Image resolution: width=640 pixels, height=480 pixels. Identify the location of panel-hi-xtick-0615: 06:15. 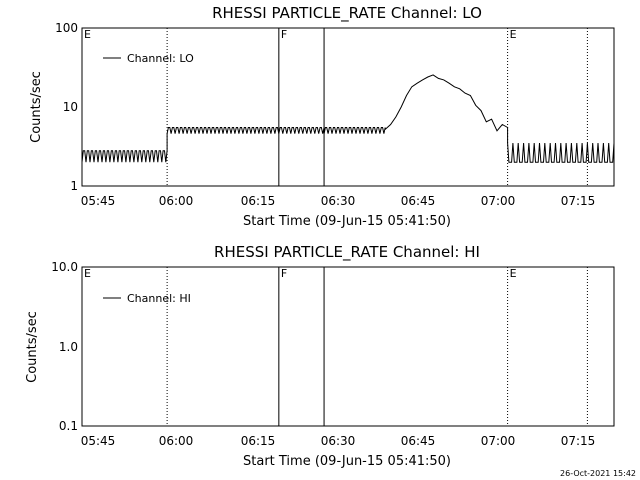
(258, 441).